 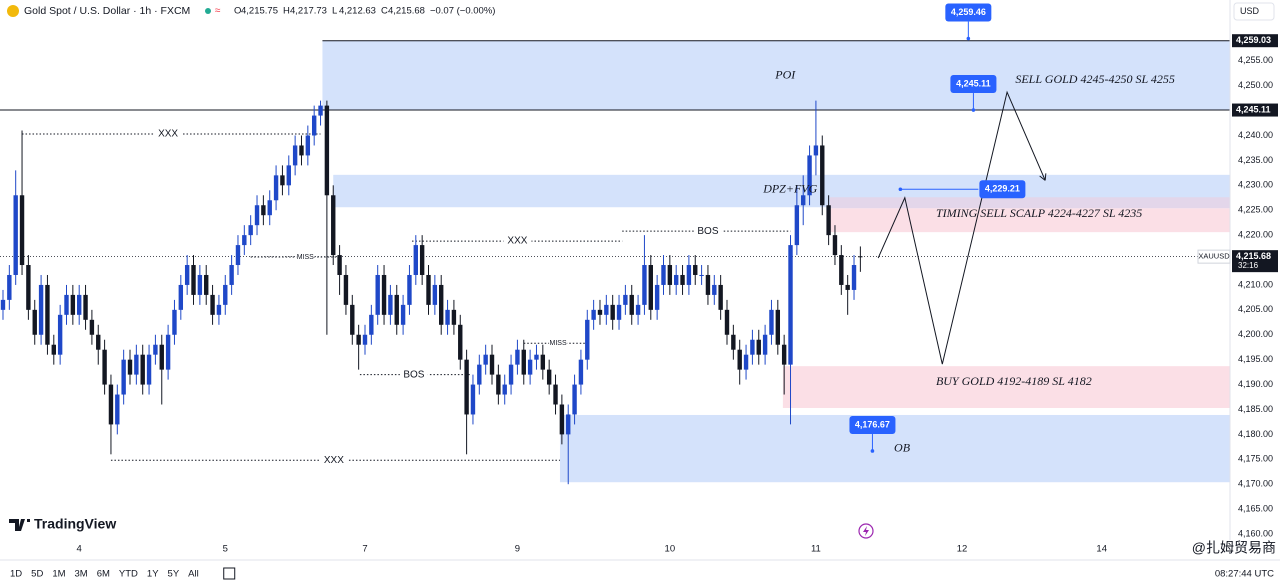 What do you see at coordinates (174, 574) in the screenshot?
I see `range-button: 5Y` at bounding box center [174, 574].